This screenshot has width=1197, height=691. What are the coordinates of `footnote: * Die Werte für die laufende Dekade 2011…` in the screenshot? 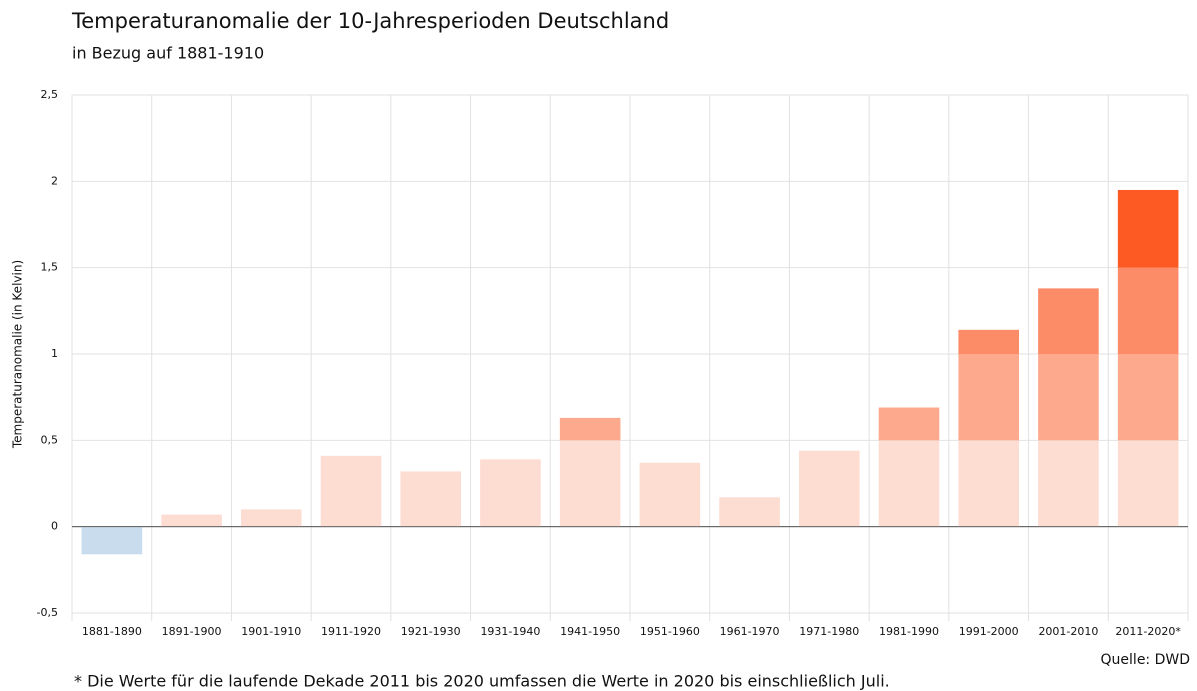 It's located at (482, 681).